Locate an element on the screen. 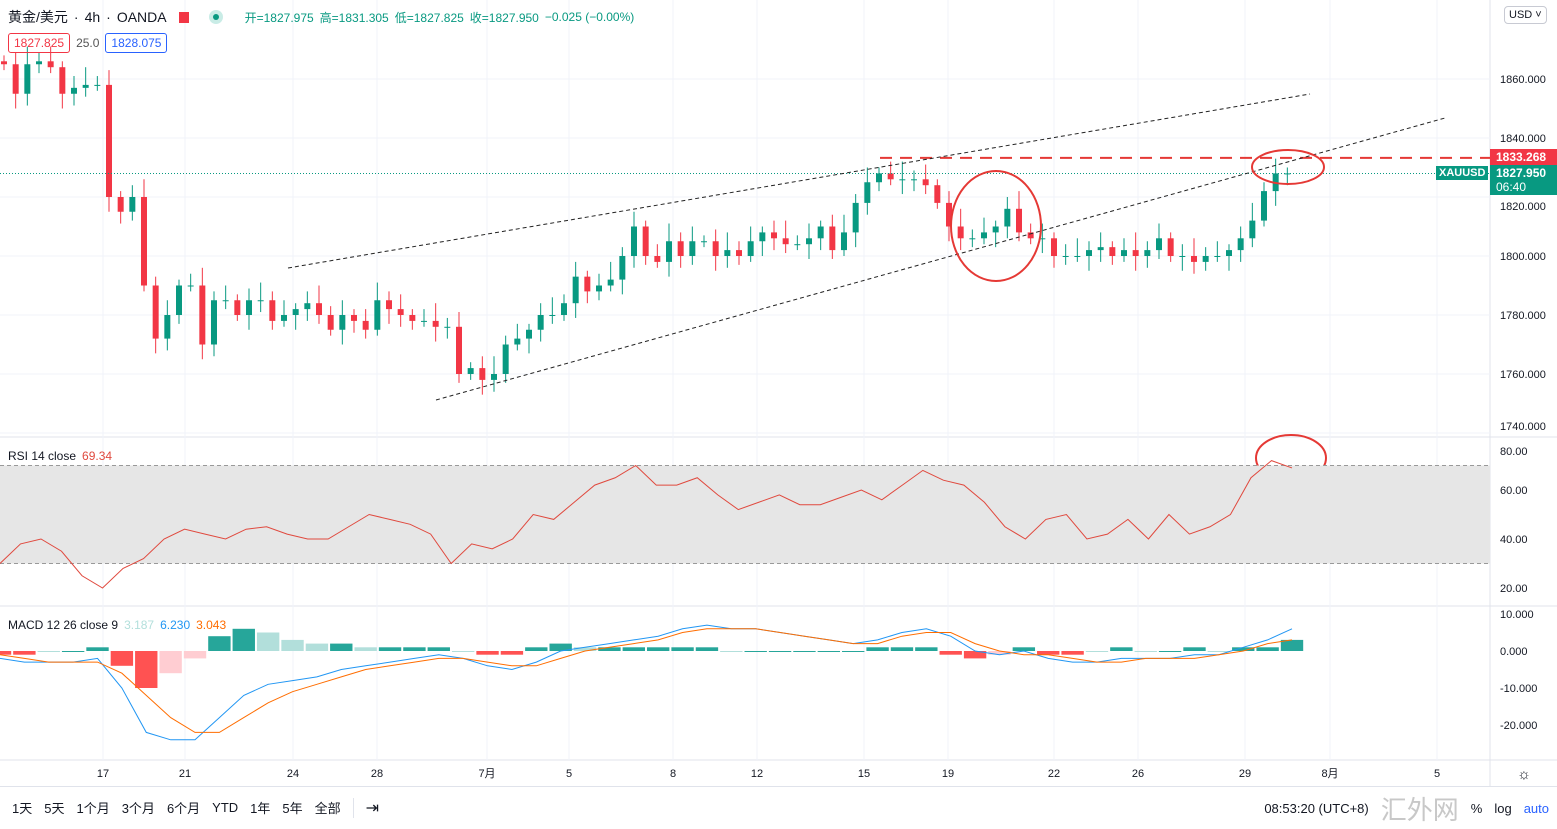 This screenshot has height=829, width=1557. goto-date-icon: ⇥ is located at coordinates (365, 807).